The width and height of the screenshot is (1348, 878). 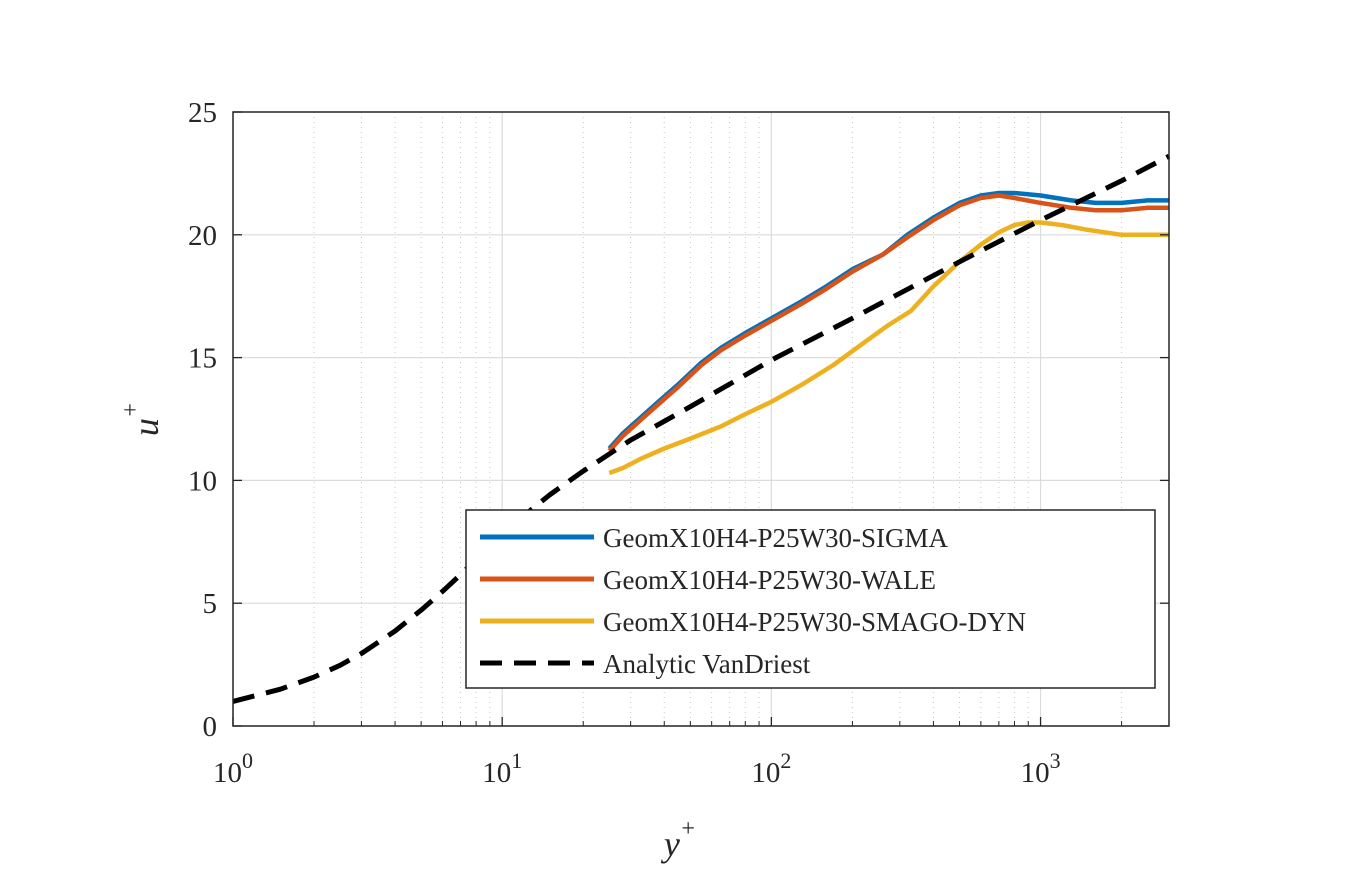 I want to click on x-axis-title-superscript: +, so click(x=688, y=829).